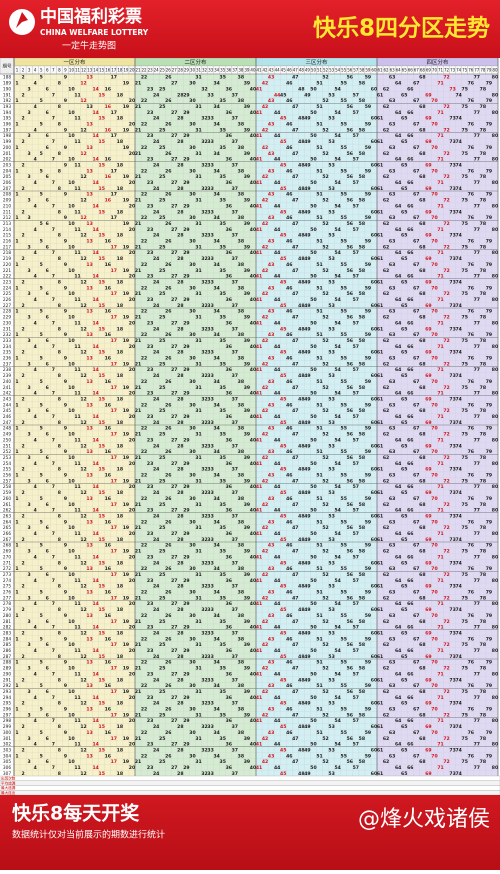 The width and height of the screenshot is (500, 874). I want to click on column-number: 29, so click(187, 70).